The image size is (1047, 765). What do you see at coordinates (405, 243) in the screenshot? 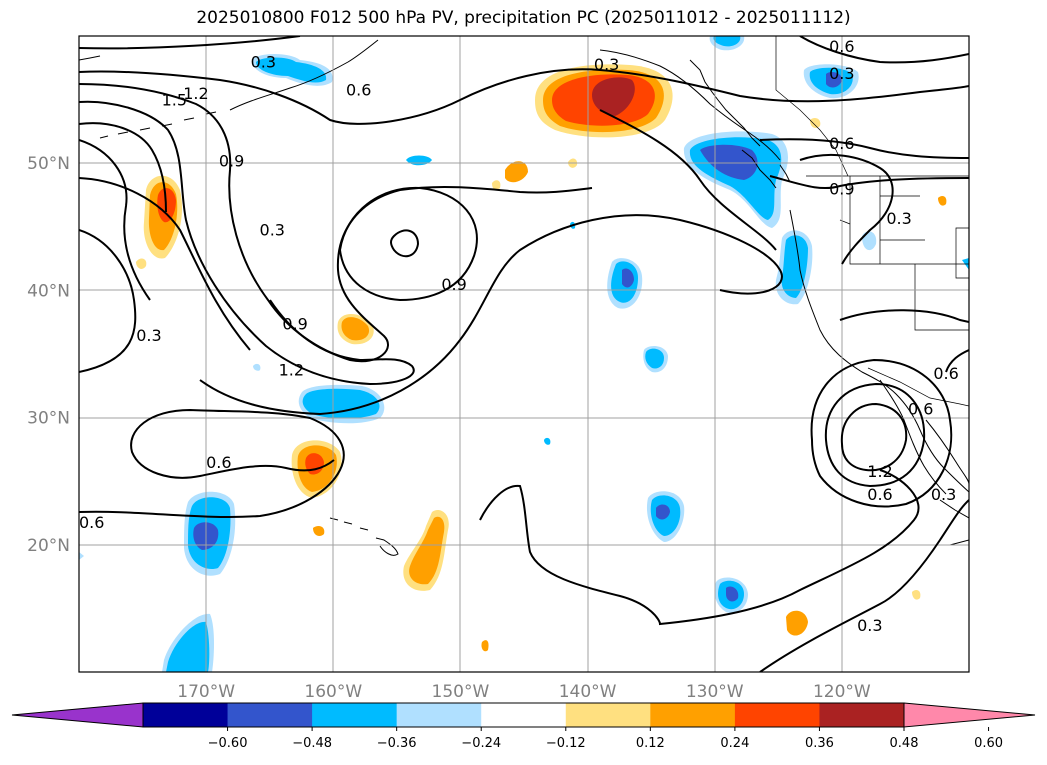
I see `pv-contour-loop-center` at bounding box center [405, 243].